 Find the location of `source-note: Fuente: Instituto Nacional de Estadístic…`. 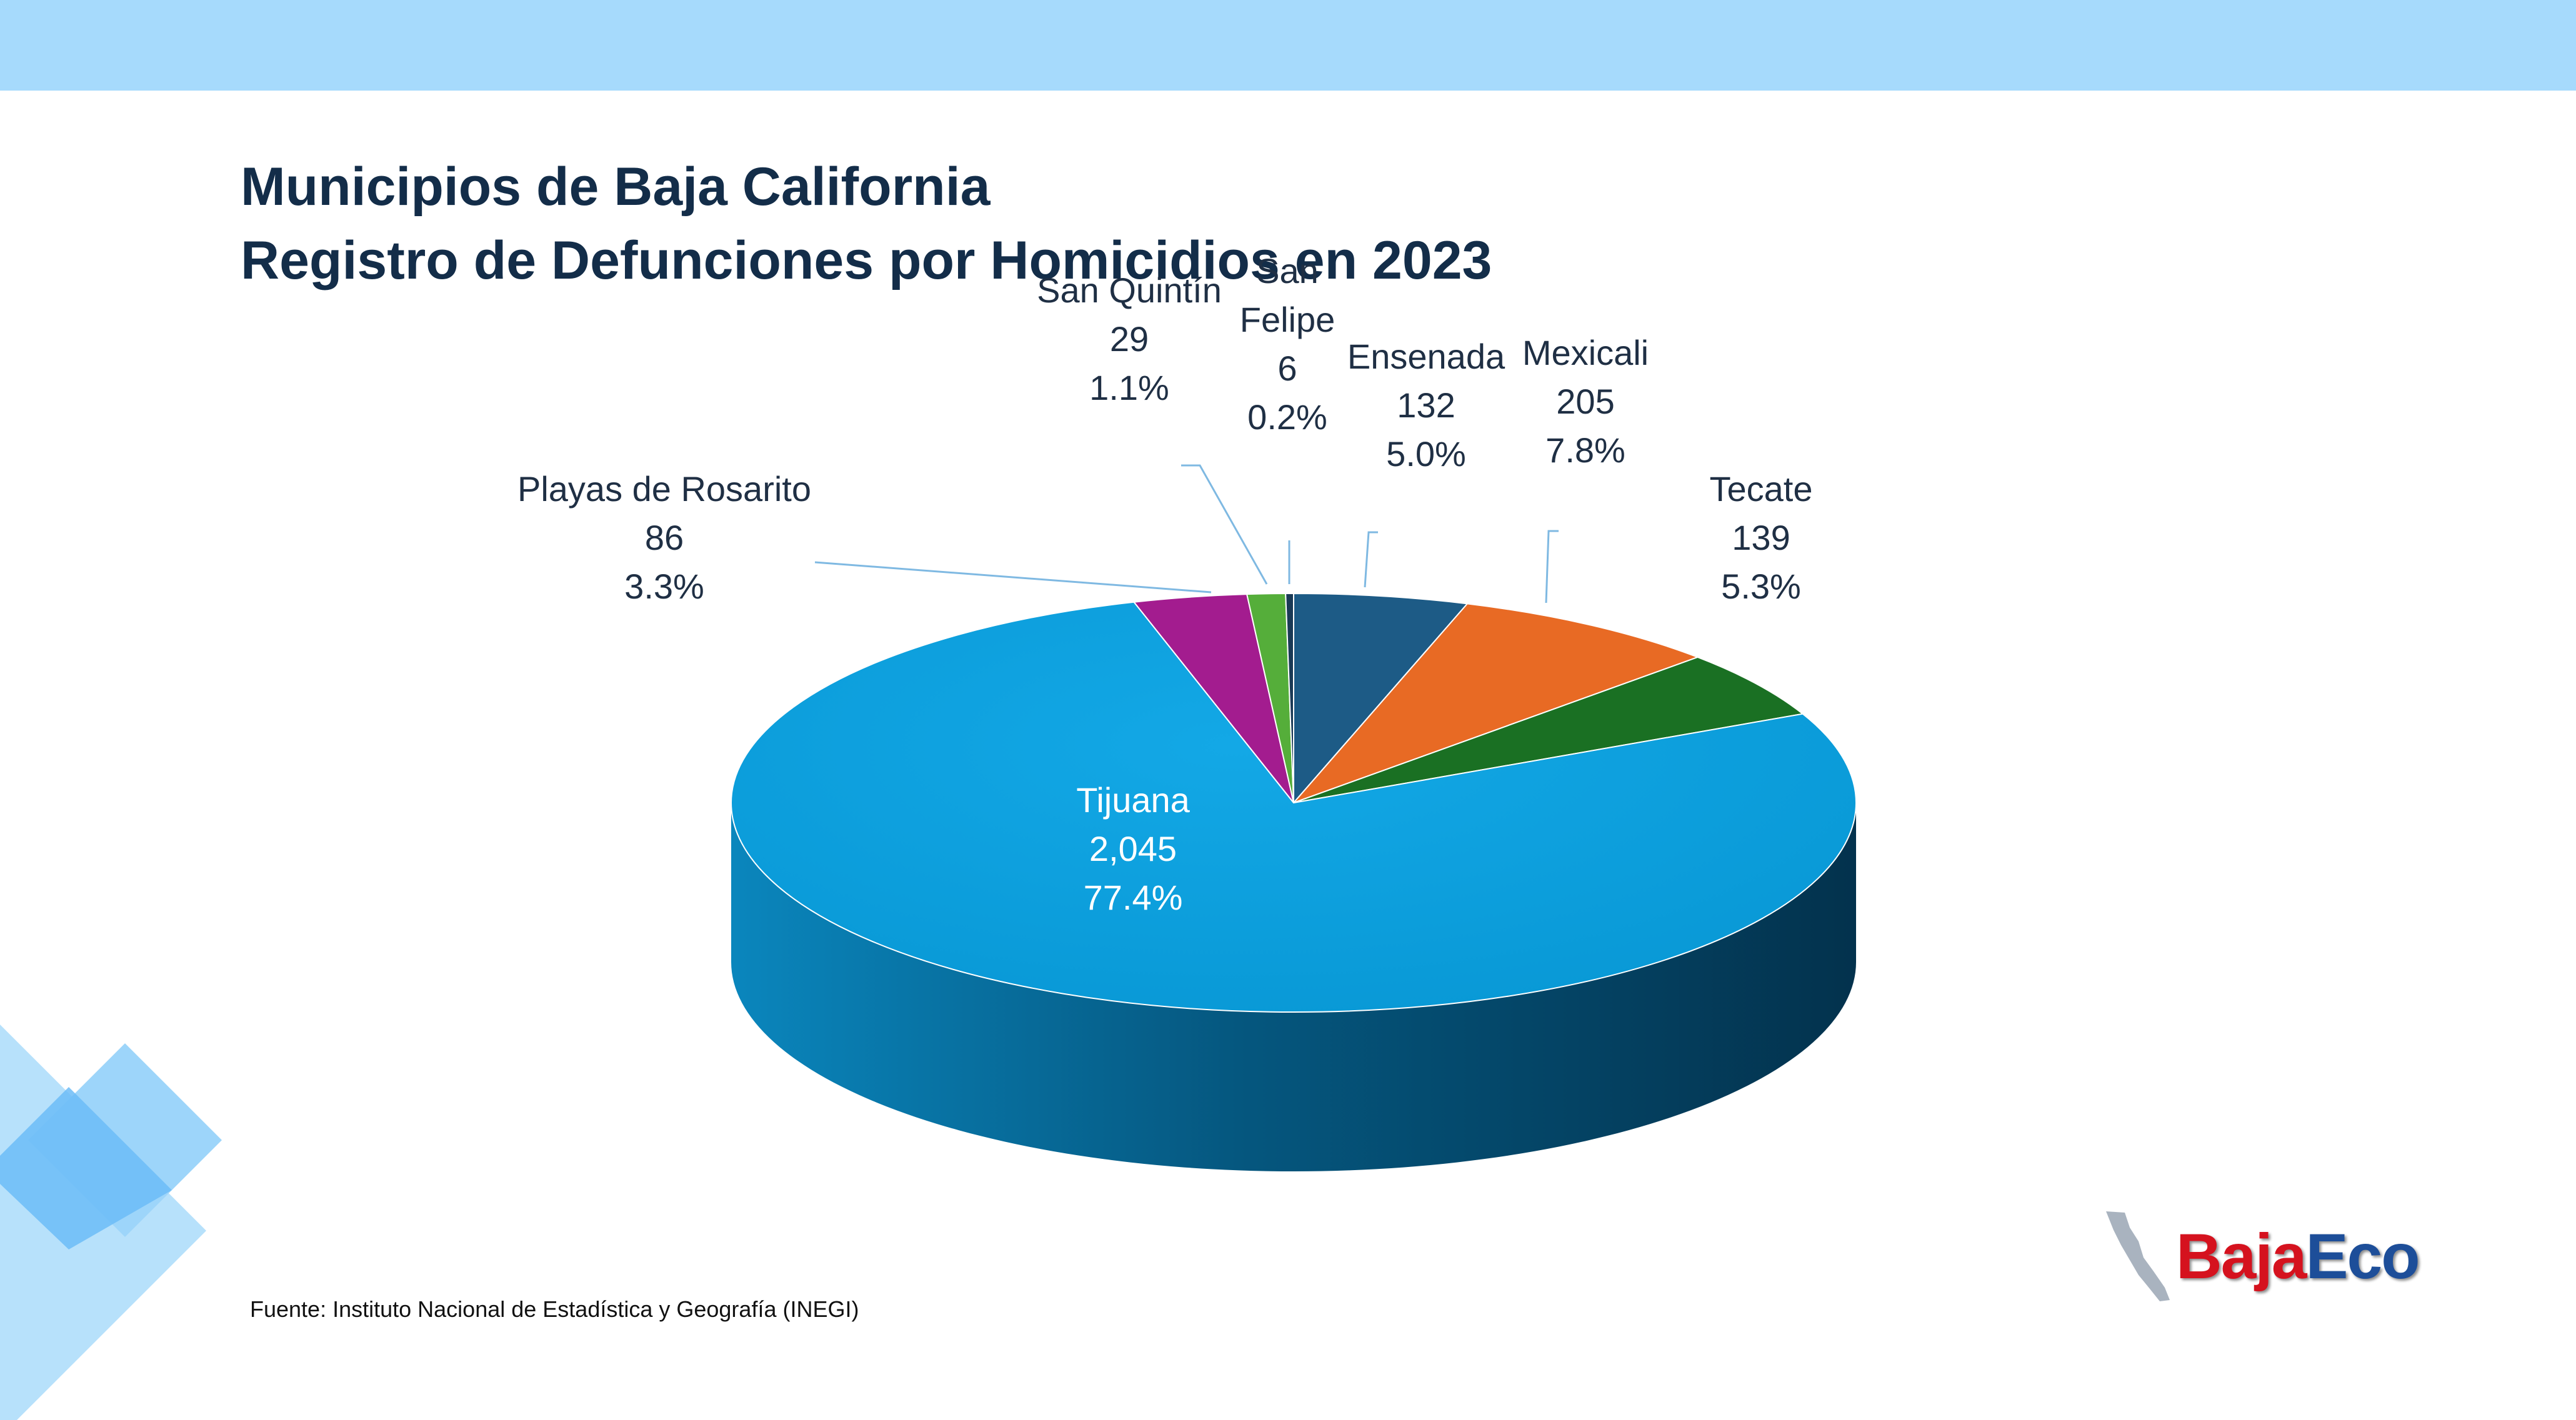

source-note: Fuente: Instituto Nacional de Estadístic… is located at coordinates (554, 1309).